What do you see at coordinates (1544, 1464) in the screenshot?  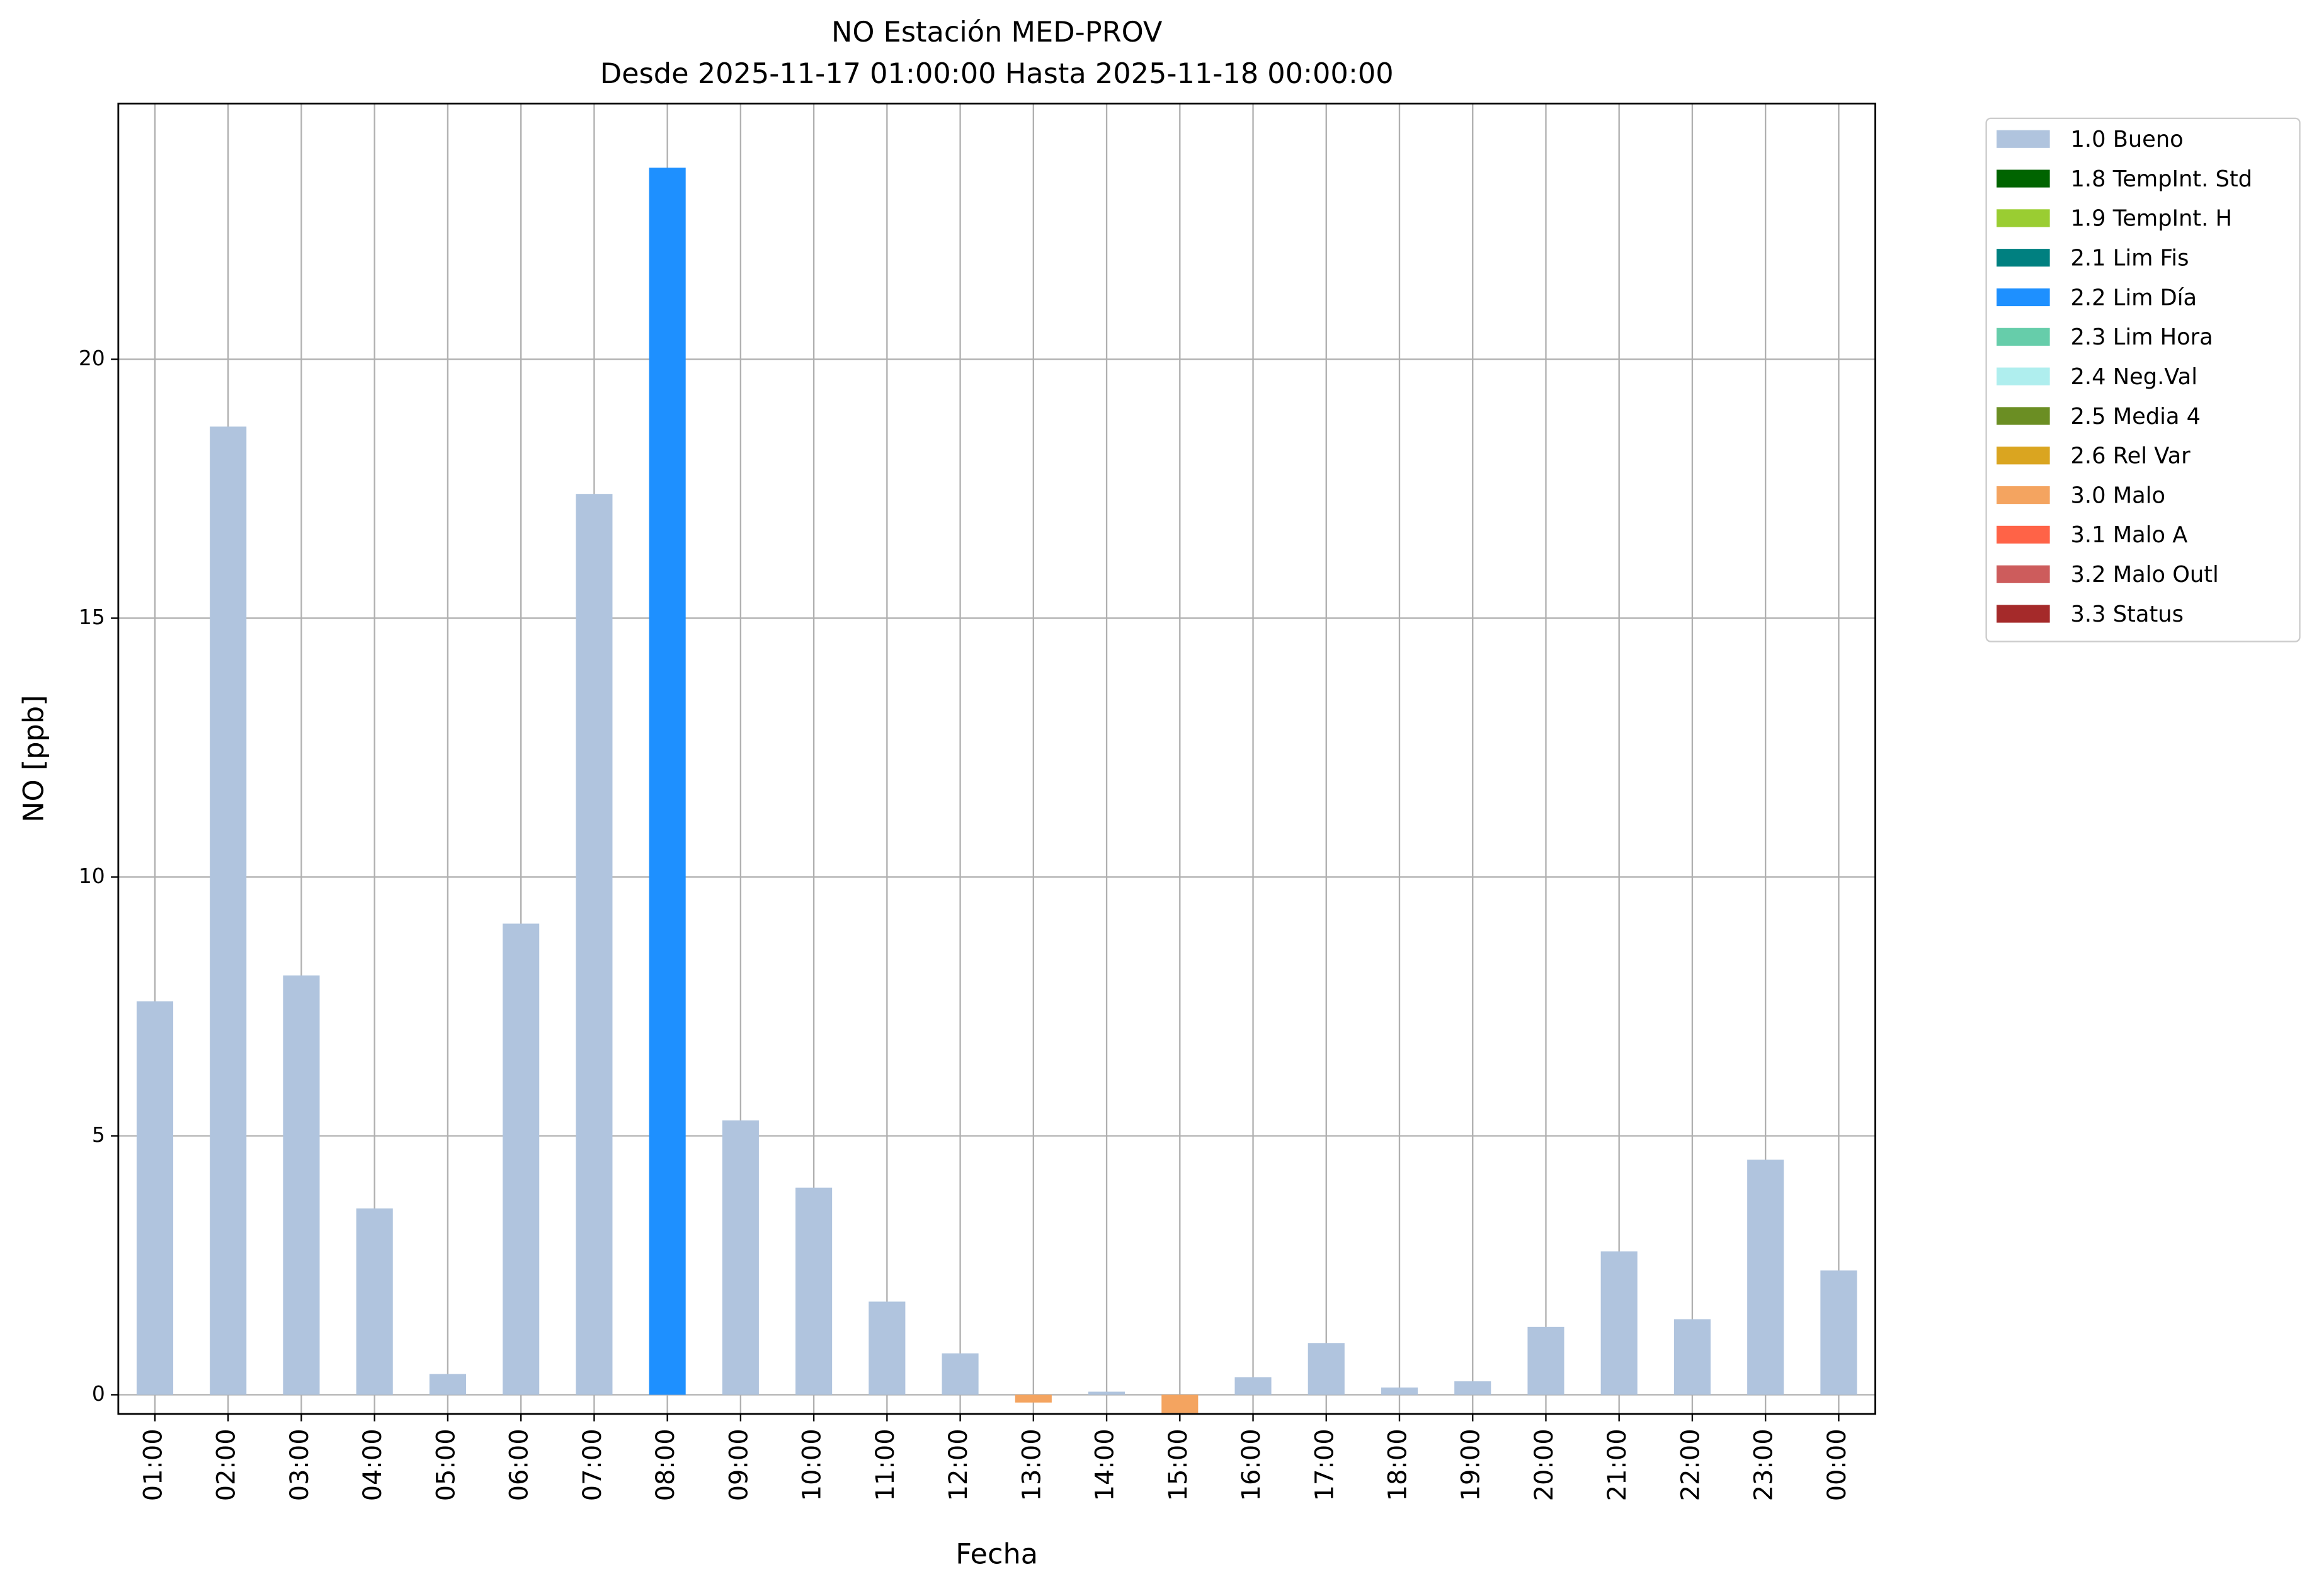 I see `x-tick-label: 20:00` at bounding box center [1544, 1464].